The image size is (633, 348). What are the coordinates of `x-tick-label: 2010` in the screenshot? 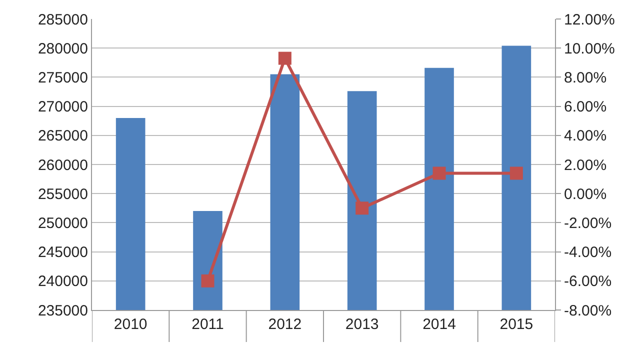 It's located at (131, 324).